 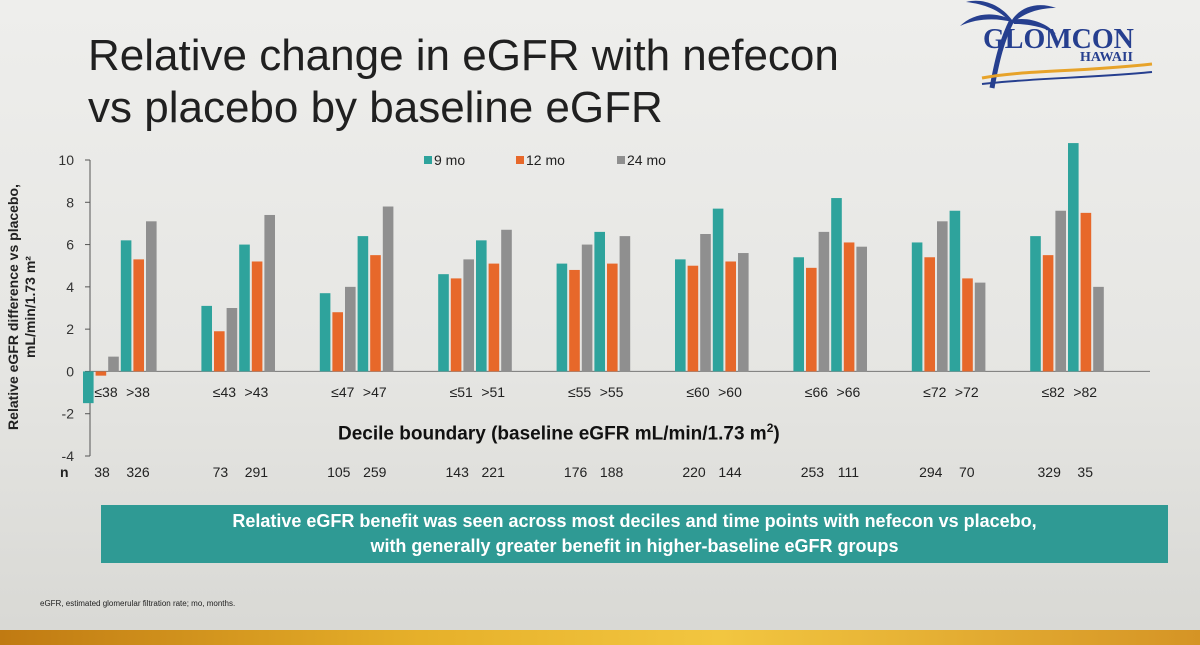 I want to click on n-value: 221, so click(x=494, y=472).